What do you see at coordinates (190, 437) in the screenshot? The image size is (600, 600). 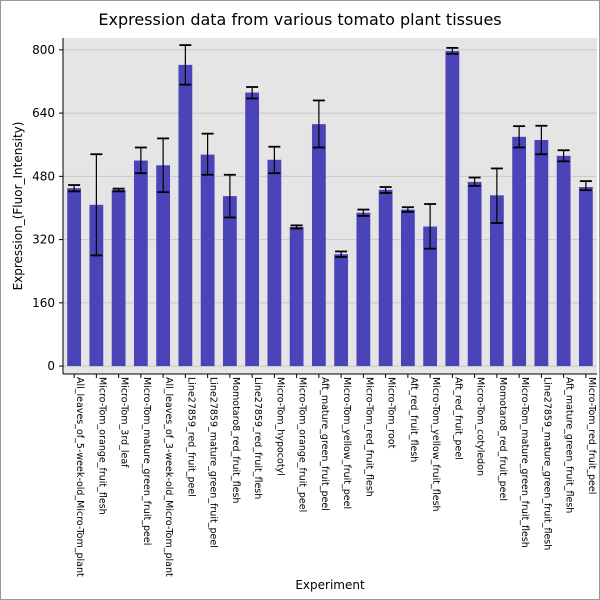 I see `x-tick-label: Line27859_red_fruit_peel` at bounding box center [190, 437].